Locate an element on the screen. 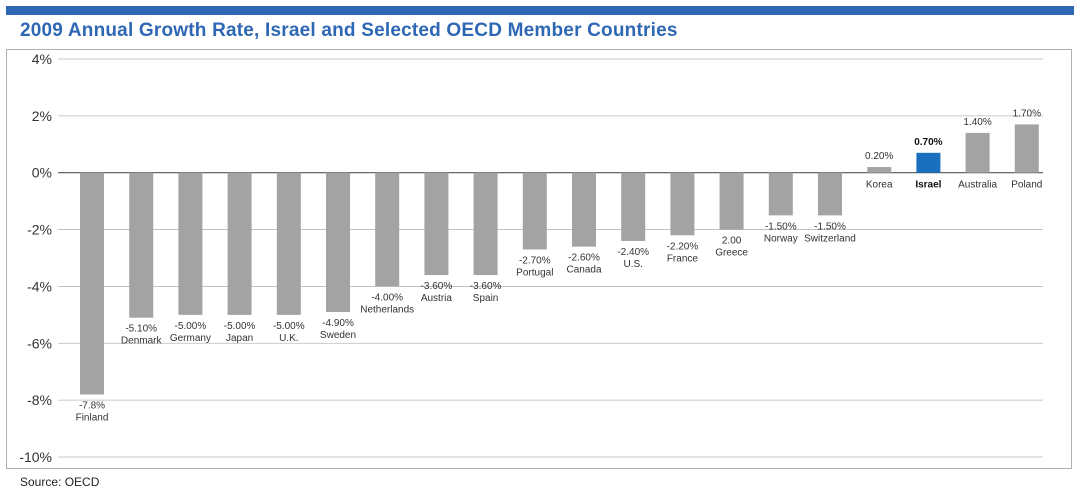 The height and width of the screenshot is (497, 1078). bar-austria is located at coordinates (436, 224).